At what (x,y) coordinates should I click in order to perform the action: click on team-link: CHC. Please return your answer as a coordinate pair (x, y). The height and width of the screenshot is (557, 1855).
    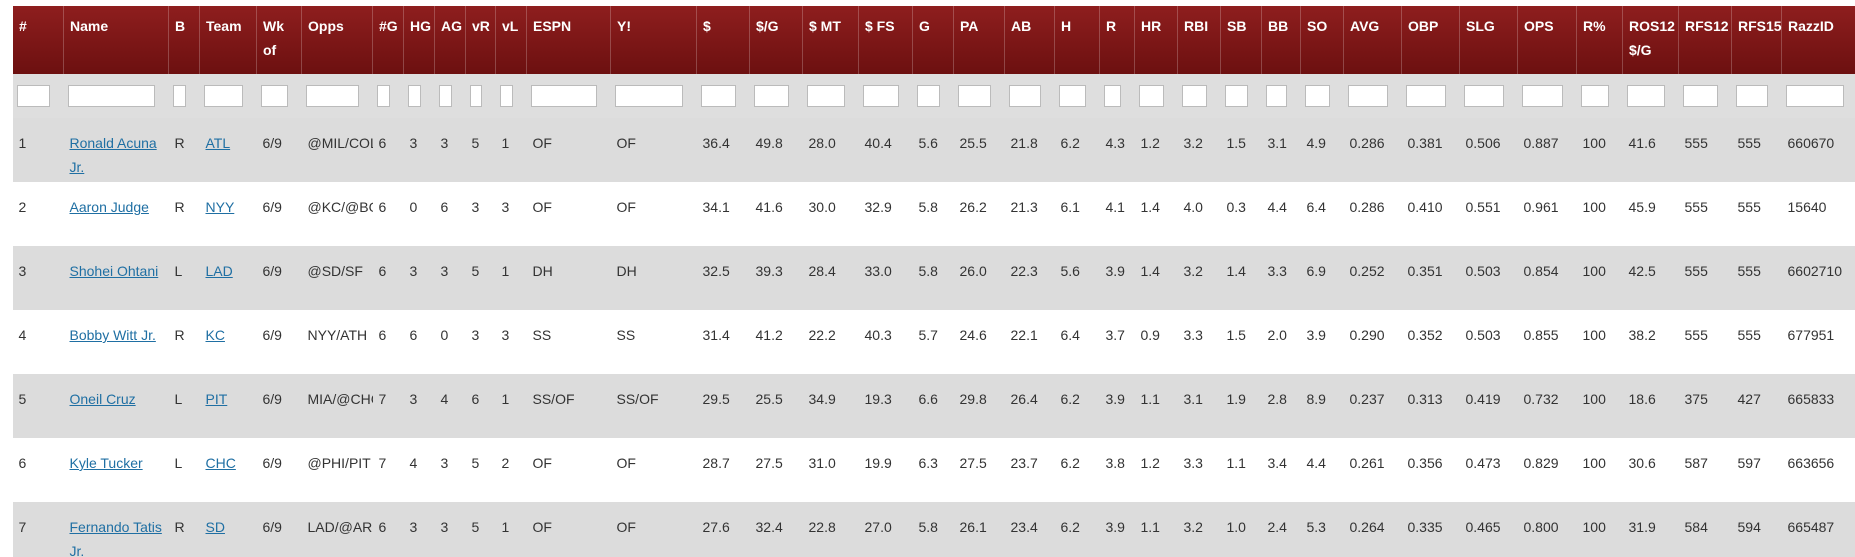
    Looking at the image, I should click on (220, 463).